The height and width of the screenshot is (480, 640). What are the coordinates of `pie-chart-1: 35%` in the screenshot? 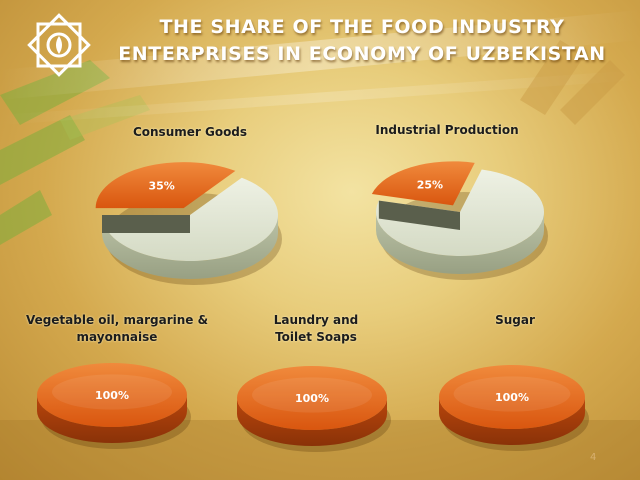 It's located at (188, 223).